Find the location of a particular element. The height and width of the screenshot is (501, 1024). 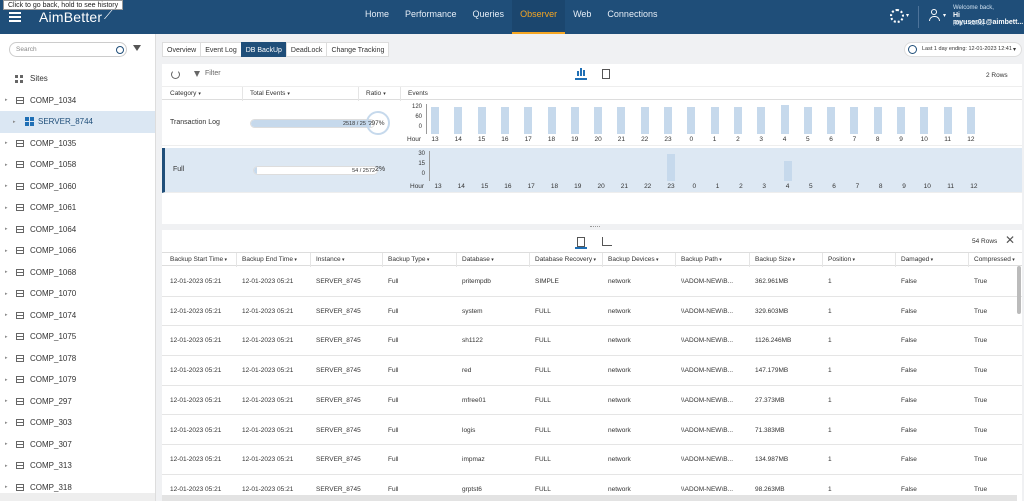

nav-observer: Observer is located at coordinates (539, 17).